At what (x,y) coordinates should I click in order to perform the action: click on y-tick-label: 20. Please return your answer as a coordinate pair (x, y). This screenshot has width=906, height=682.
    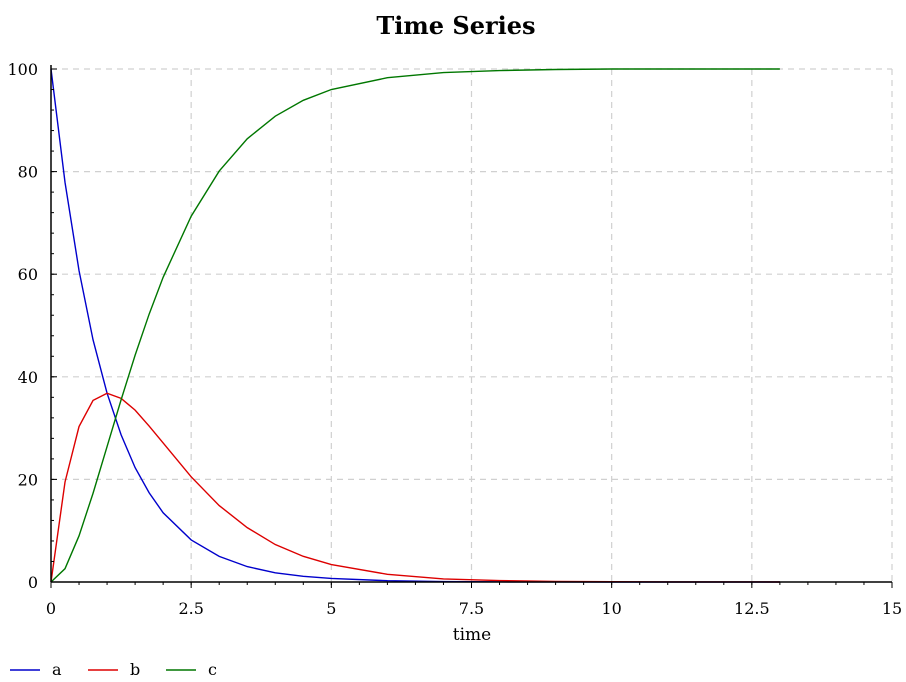
    Looking at the image, I should click on (28, 479).